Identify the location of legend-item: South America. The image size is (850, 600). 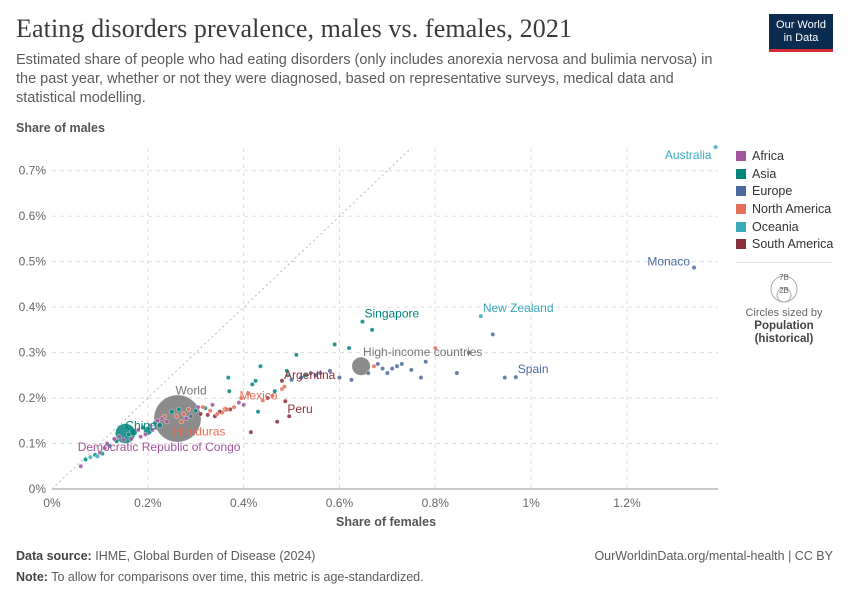
(784, 244).